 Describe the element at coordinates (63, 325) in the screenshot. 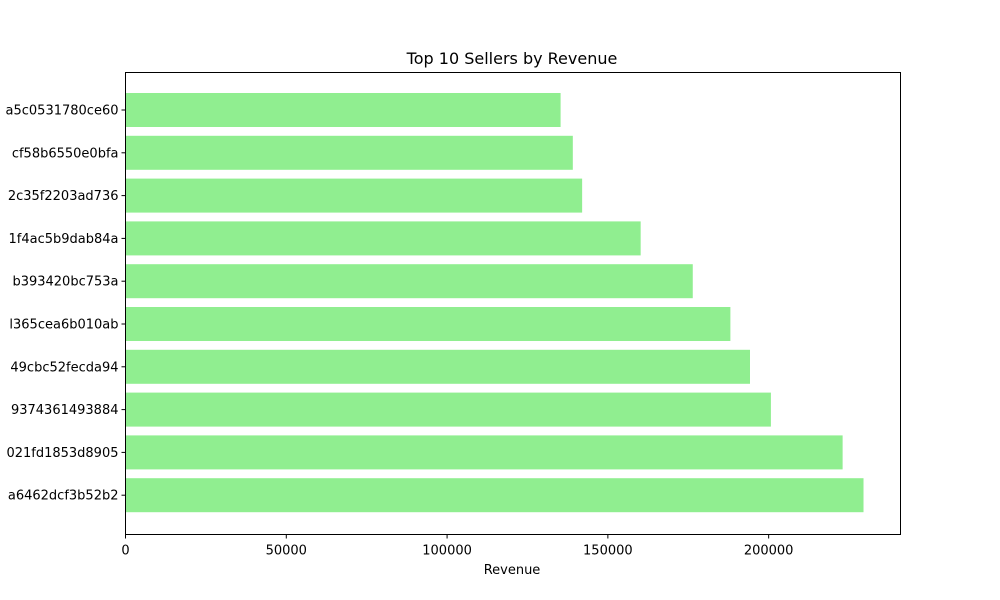

I see `y-tick-label: l365cea6b010ab` at that location.